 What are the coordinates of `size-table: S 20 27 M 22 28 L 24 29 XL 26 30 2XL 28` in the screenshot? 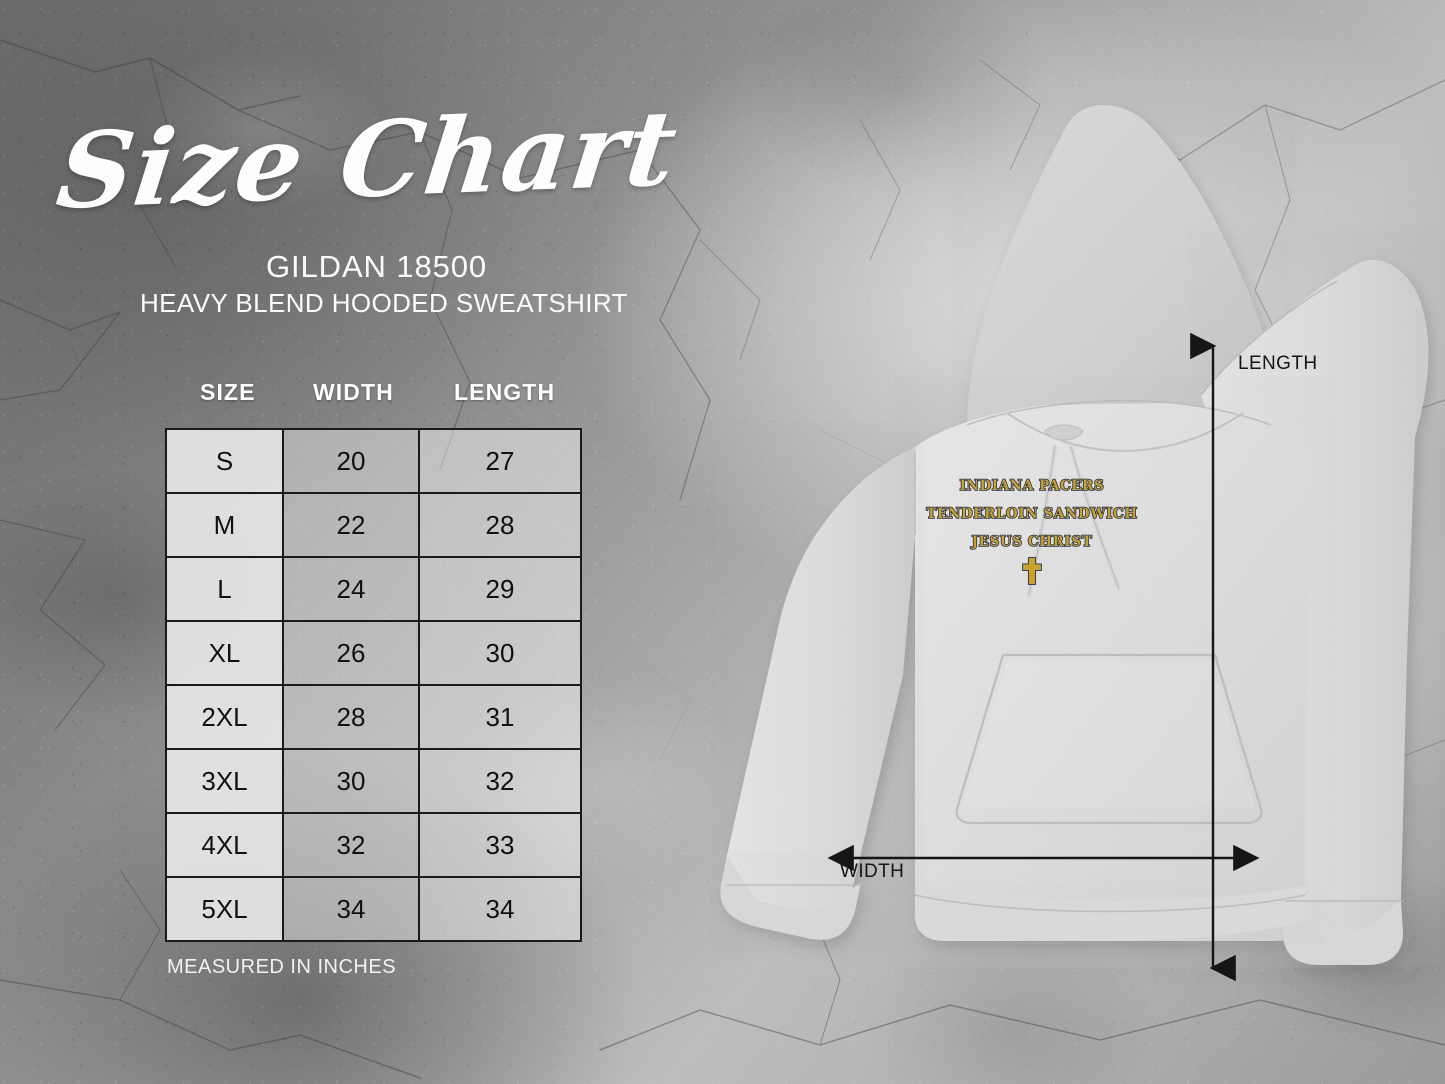 It's located at (373, 685).